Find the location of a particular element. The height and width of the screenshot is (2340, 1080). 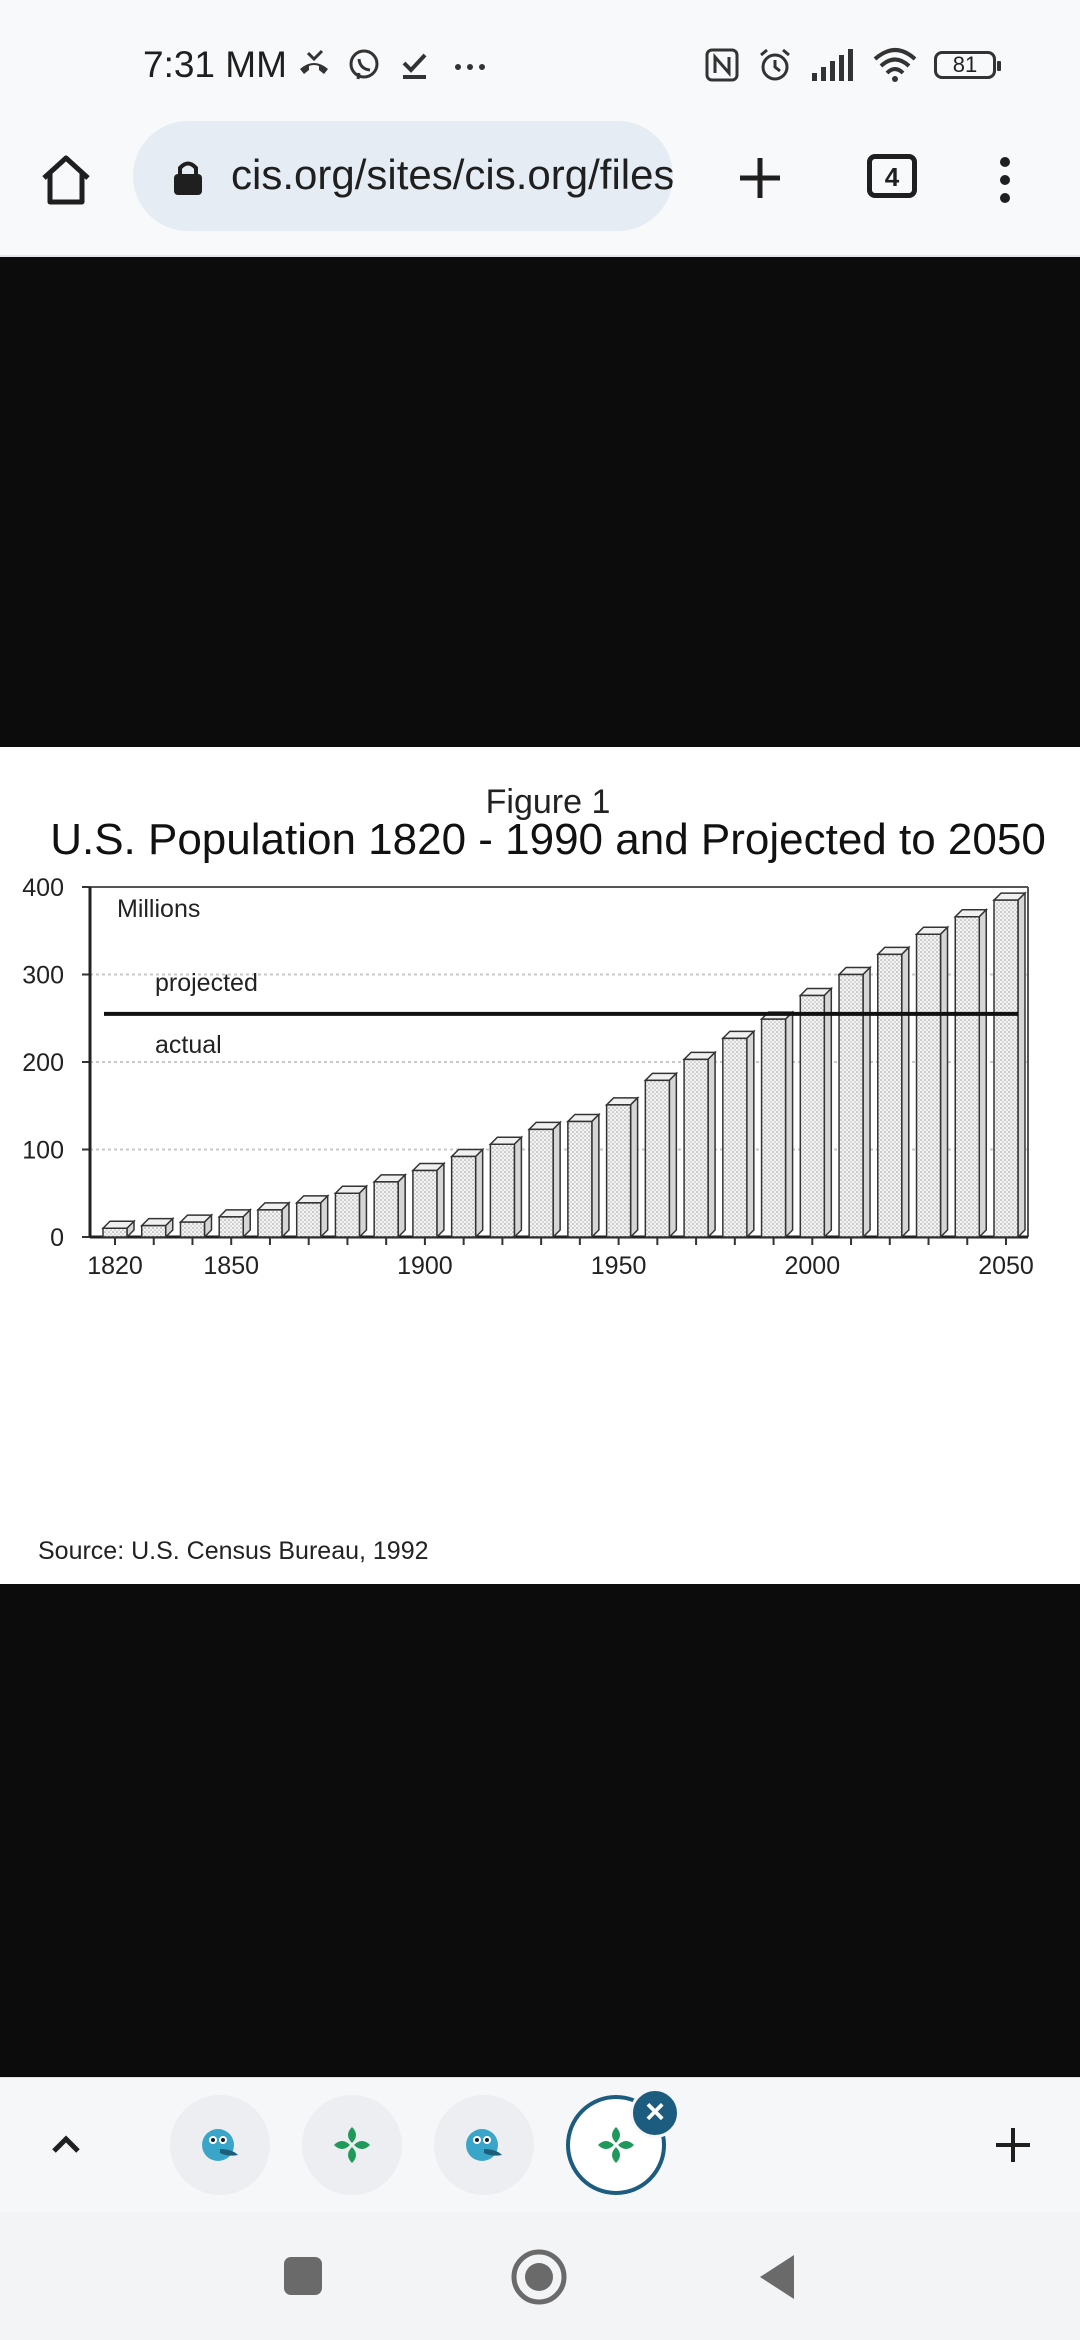

tab-strip is located at coordinates (540, 2144).